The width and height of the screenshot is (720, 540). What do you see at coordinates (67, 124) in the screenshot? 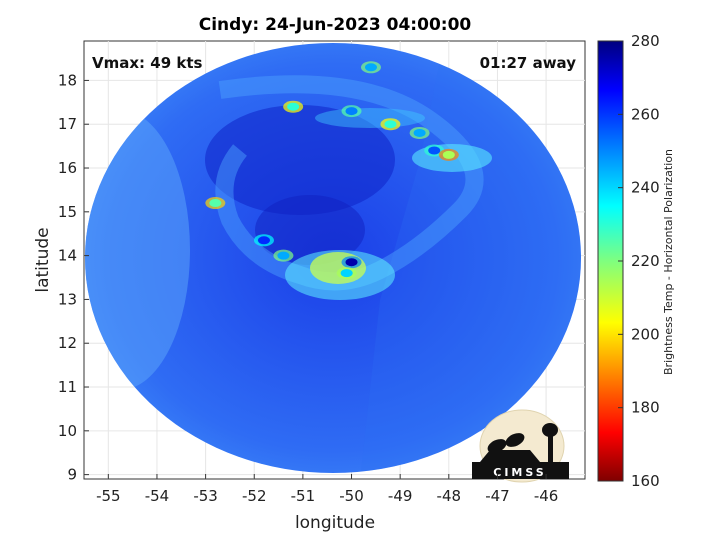
I see `y-tick-label: 17` at bounding box center [67, 124].